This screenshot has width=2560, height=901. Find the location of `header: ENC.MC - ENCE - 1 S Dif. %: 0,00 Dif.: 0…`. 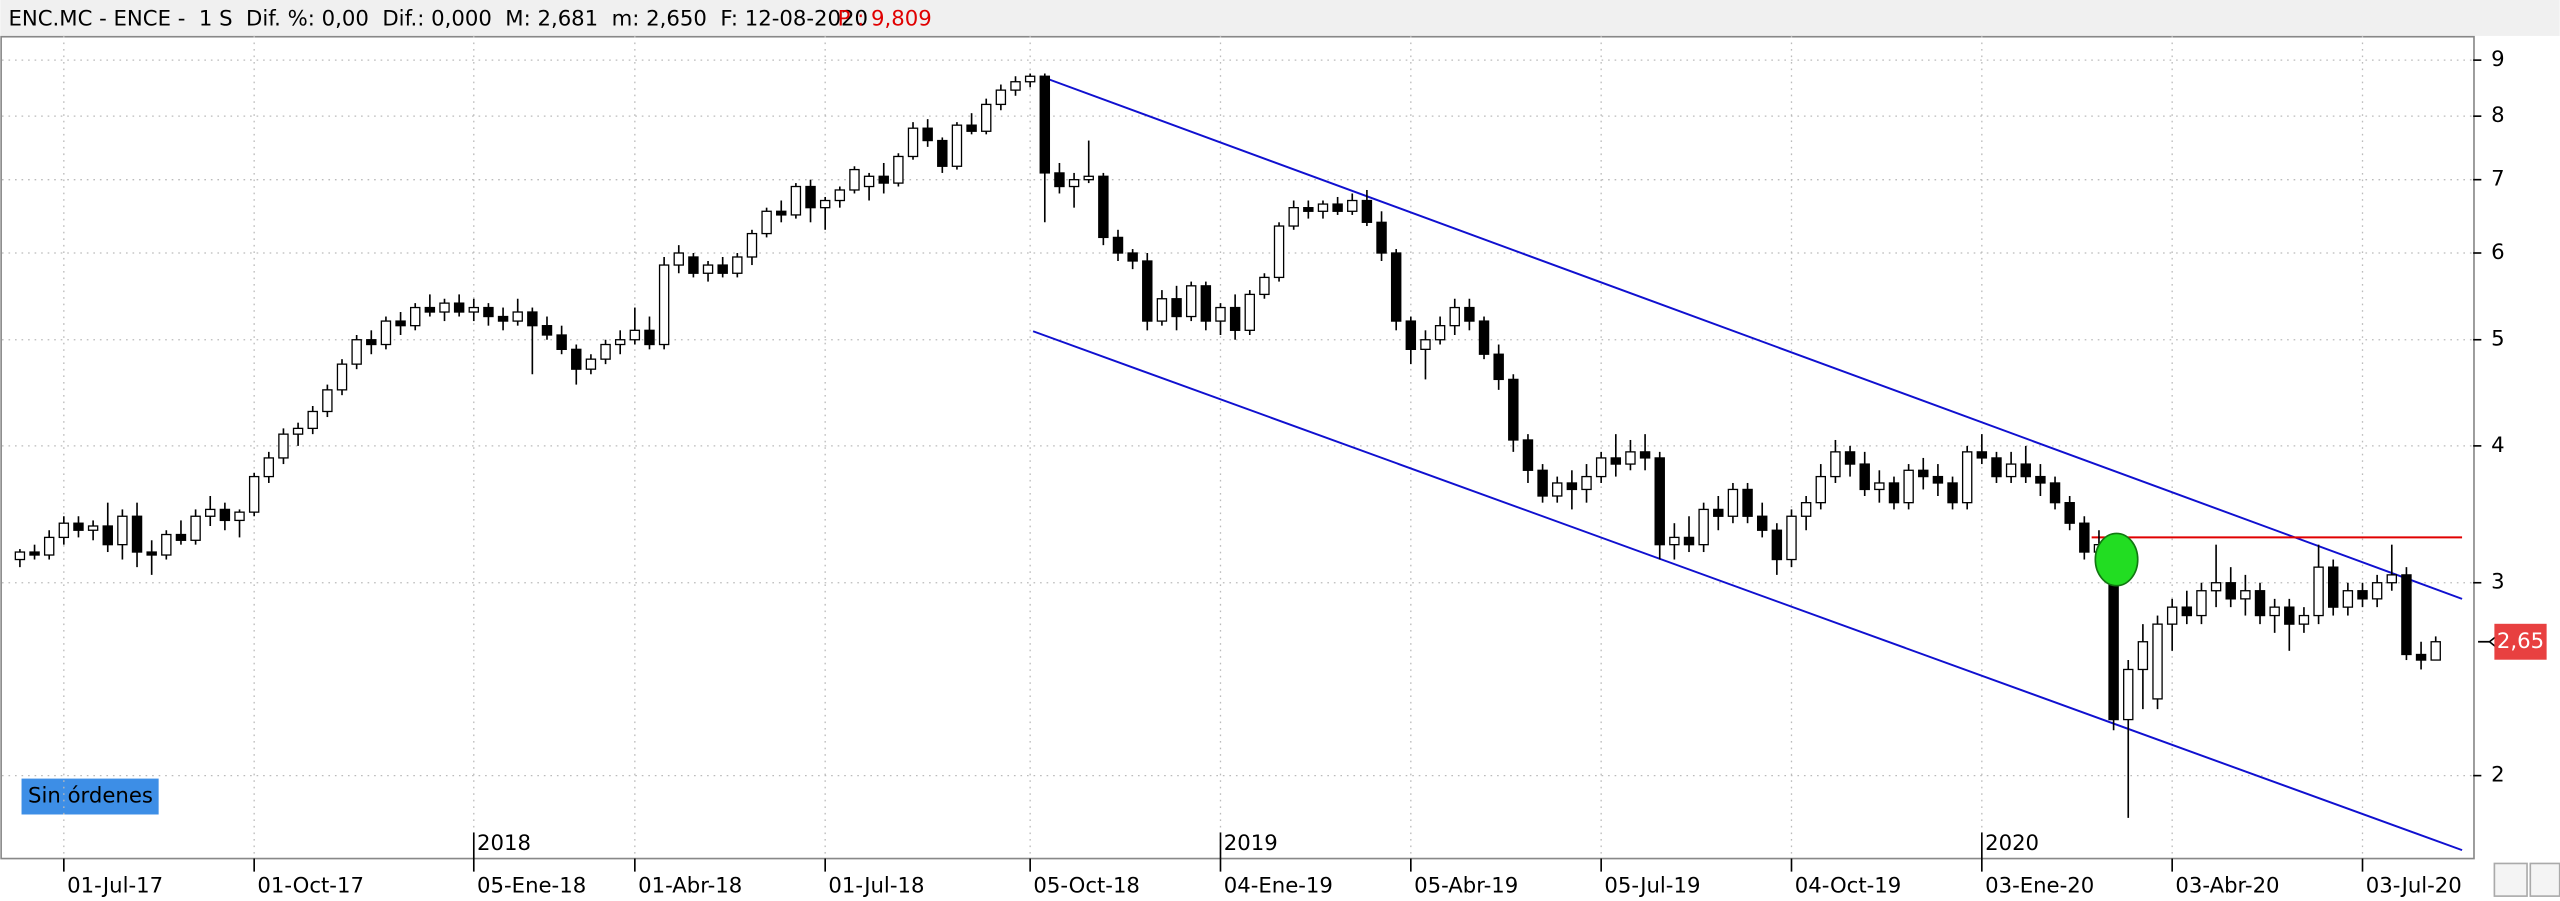

header: ENC.MC - ENCE - 1 S Dif. %: 0,00 Dif.: 0… is located at coordinates (438, 19).